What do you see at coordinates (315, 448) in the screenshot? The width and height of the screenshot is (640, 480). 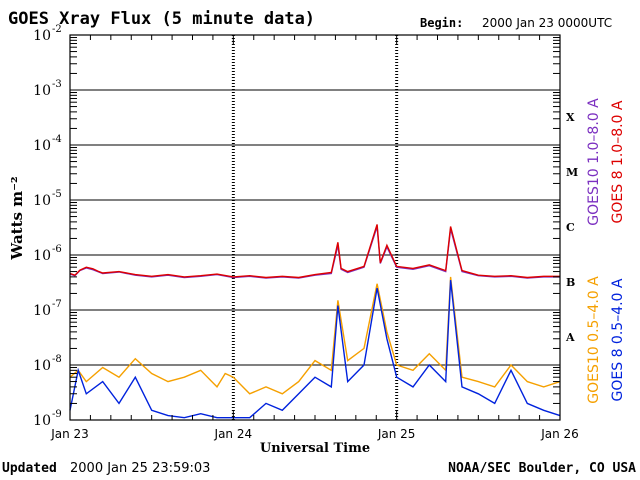 I see `x-axis-label: Universal Time` at bounding box center [315, 448].